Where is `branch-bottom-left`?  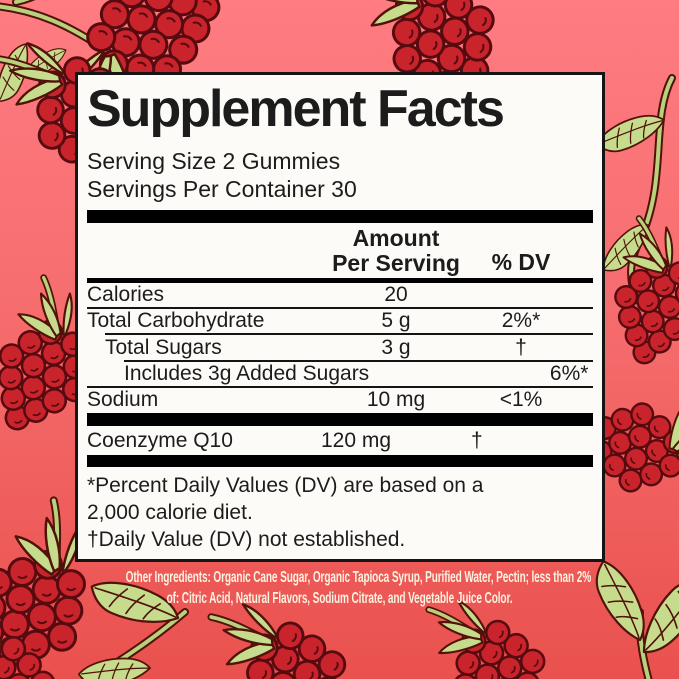
branch-bottom-left is located at coordinates (132, 624).